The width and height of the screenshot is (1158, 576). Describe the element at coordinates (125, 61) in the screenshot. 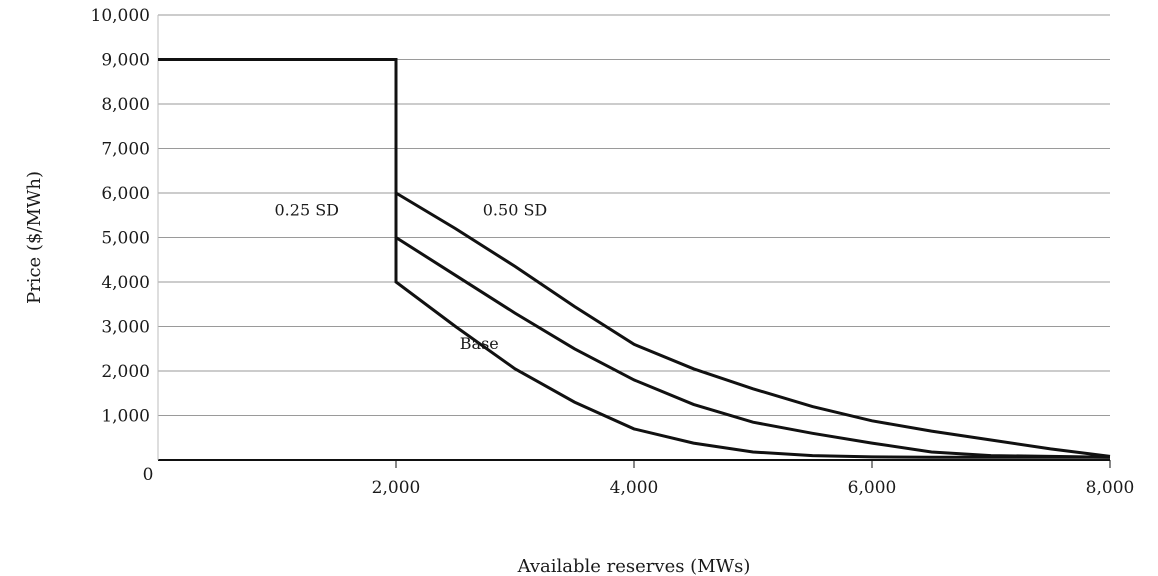

I see `y-tick-label: 9,000` at that location.